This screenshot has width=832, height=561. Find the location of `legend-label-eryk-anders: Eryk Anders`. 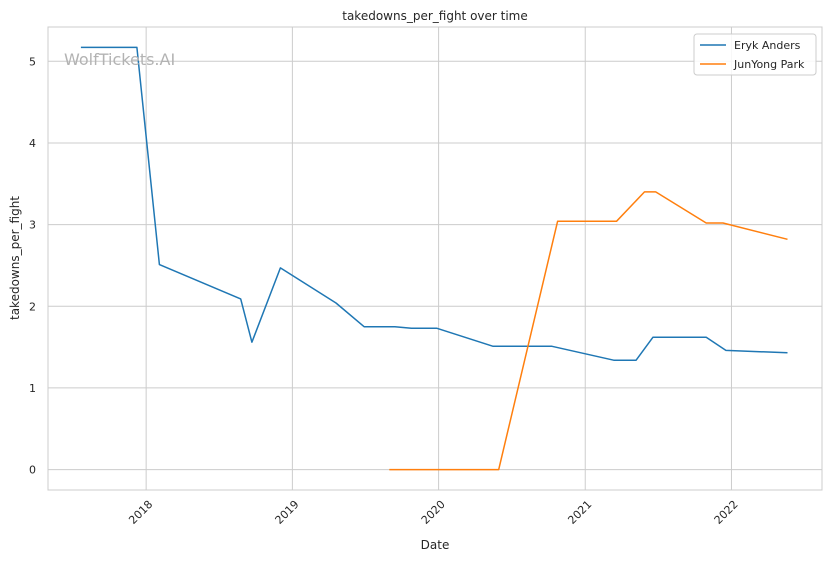

legend-label-eryk-anders: Eryk Anders is located at coordinates (767, 45).